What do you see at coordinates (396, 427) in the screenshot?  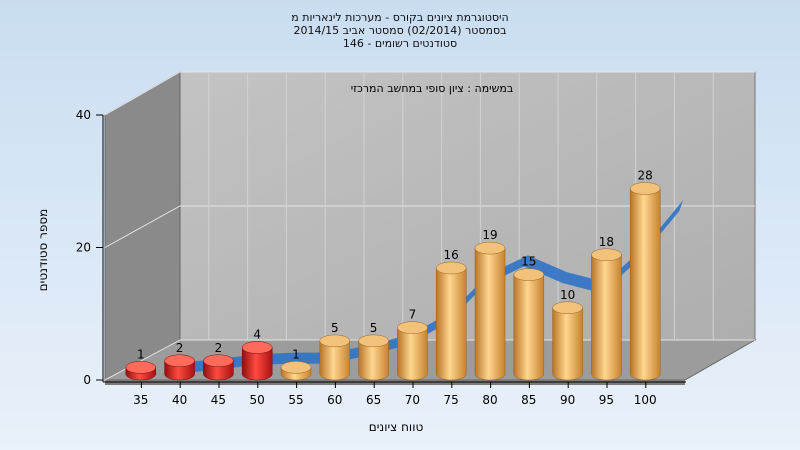 I see `x-axis-label: טווח ציונים` at bounding box center [396, 427].